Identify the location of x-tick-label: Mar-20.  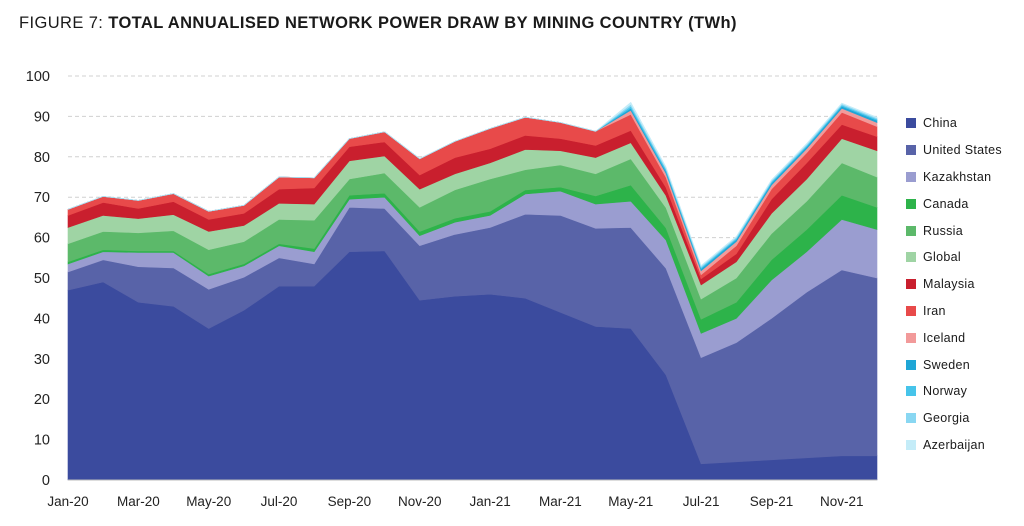
(138, 501).